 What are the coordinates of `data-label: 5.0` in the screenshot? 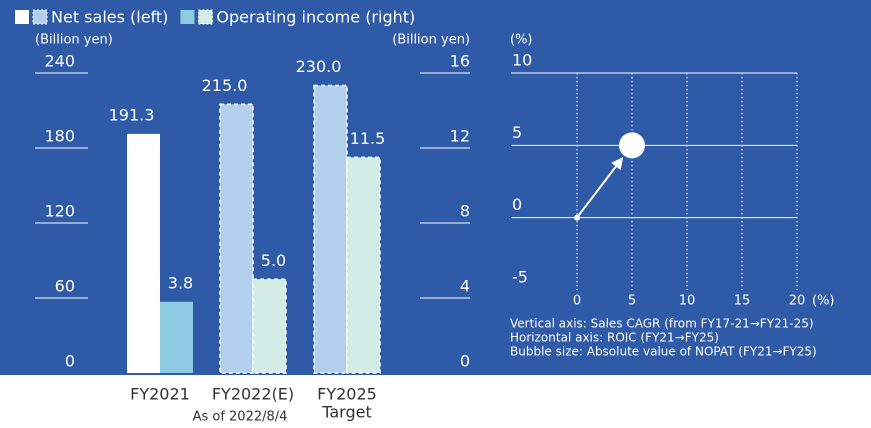 It's located at (273, 260).